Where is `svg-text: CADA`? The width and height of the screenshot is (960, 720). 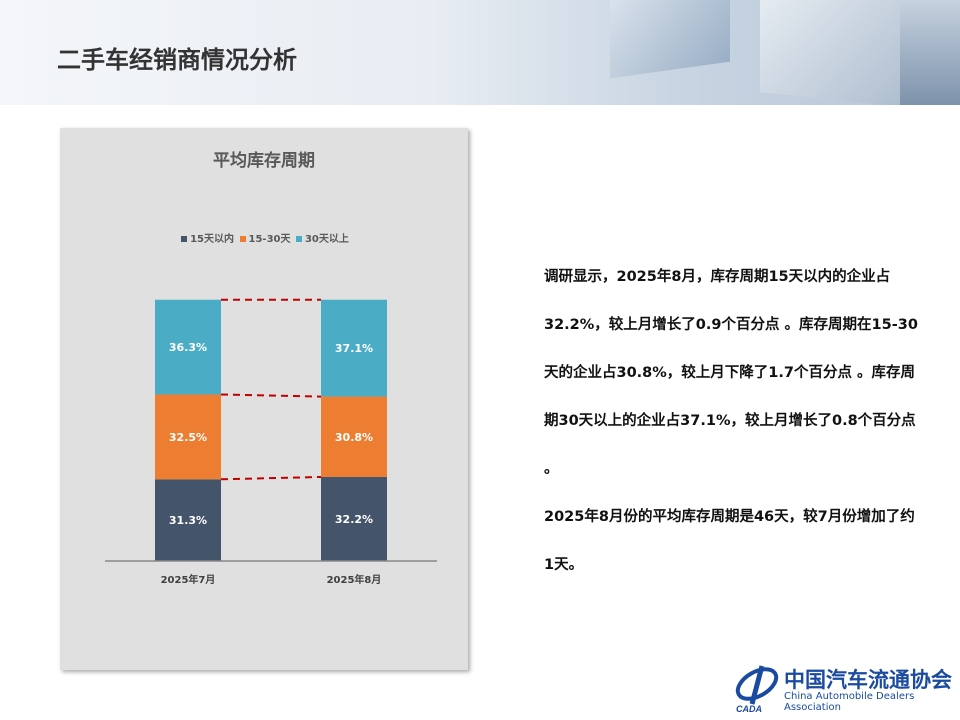 svg-text: CADA is located at coordinates (749, 709).